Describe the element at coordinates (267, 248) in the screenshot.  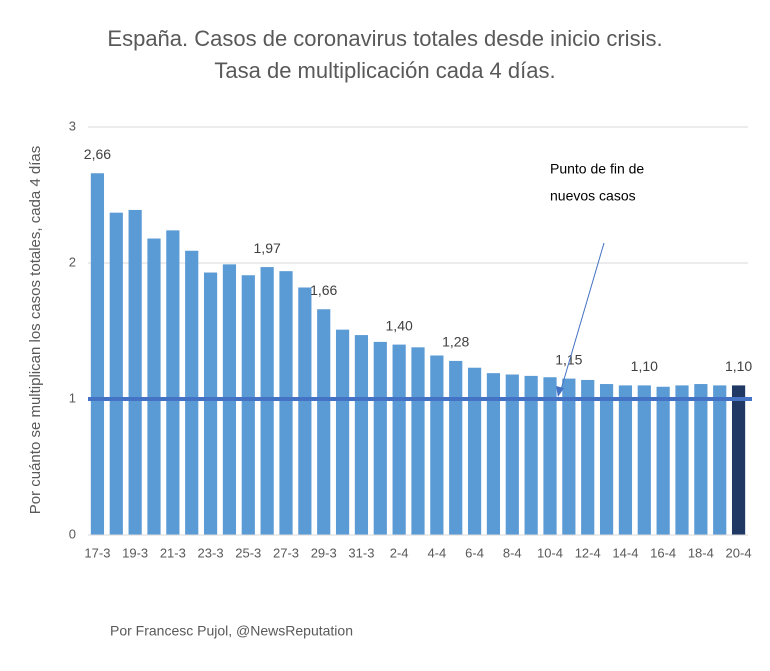
I see `data-label: 1,97` at that location.